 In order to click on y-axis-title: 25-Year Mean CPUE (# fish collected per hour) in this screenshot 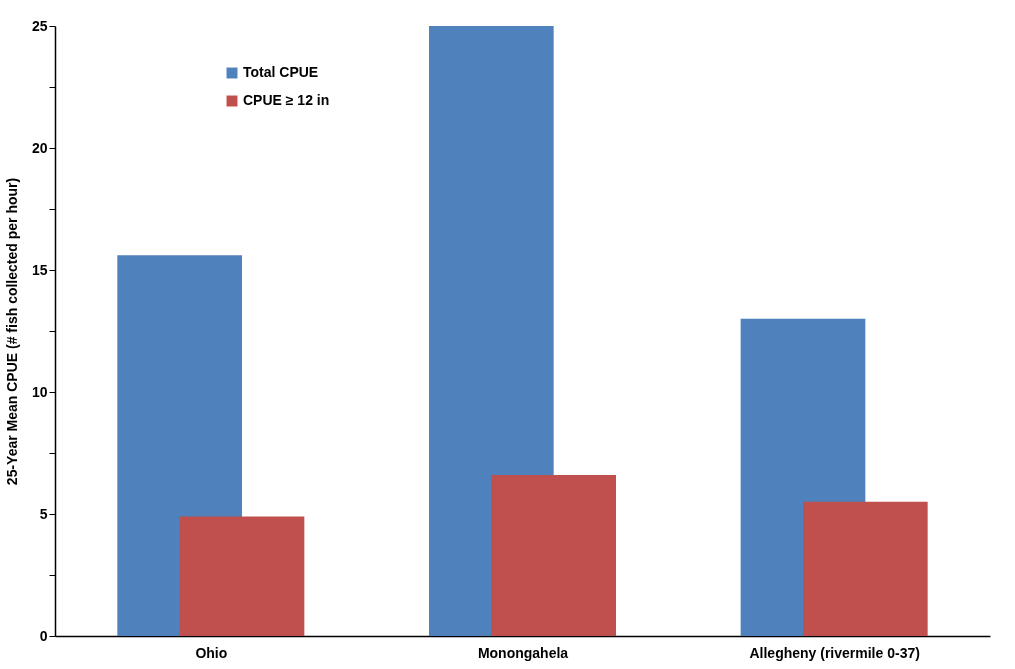, I will do `click(11, 331)`.